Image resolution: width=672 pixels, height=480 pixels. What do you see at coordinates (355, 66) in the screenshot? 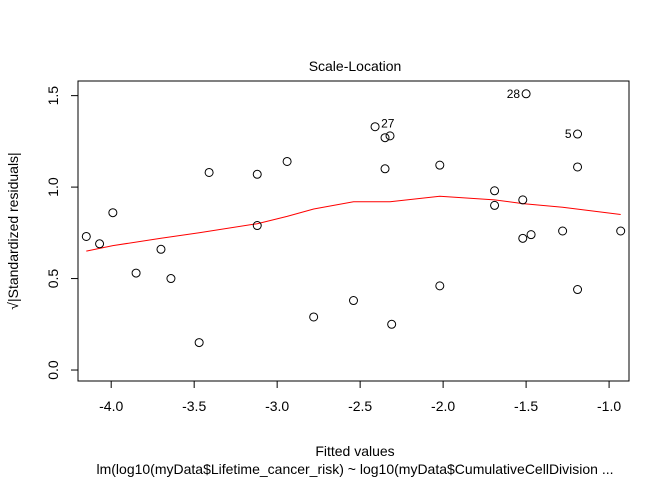
I see `chart-title: Scale-Location` at bounding box center [355, 66].